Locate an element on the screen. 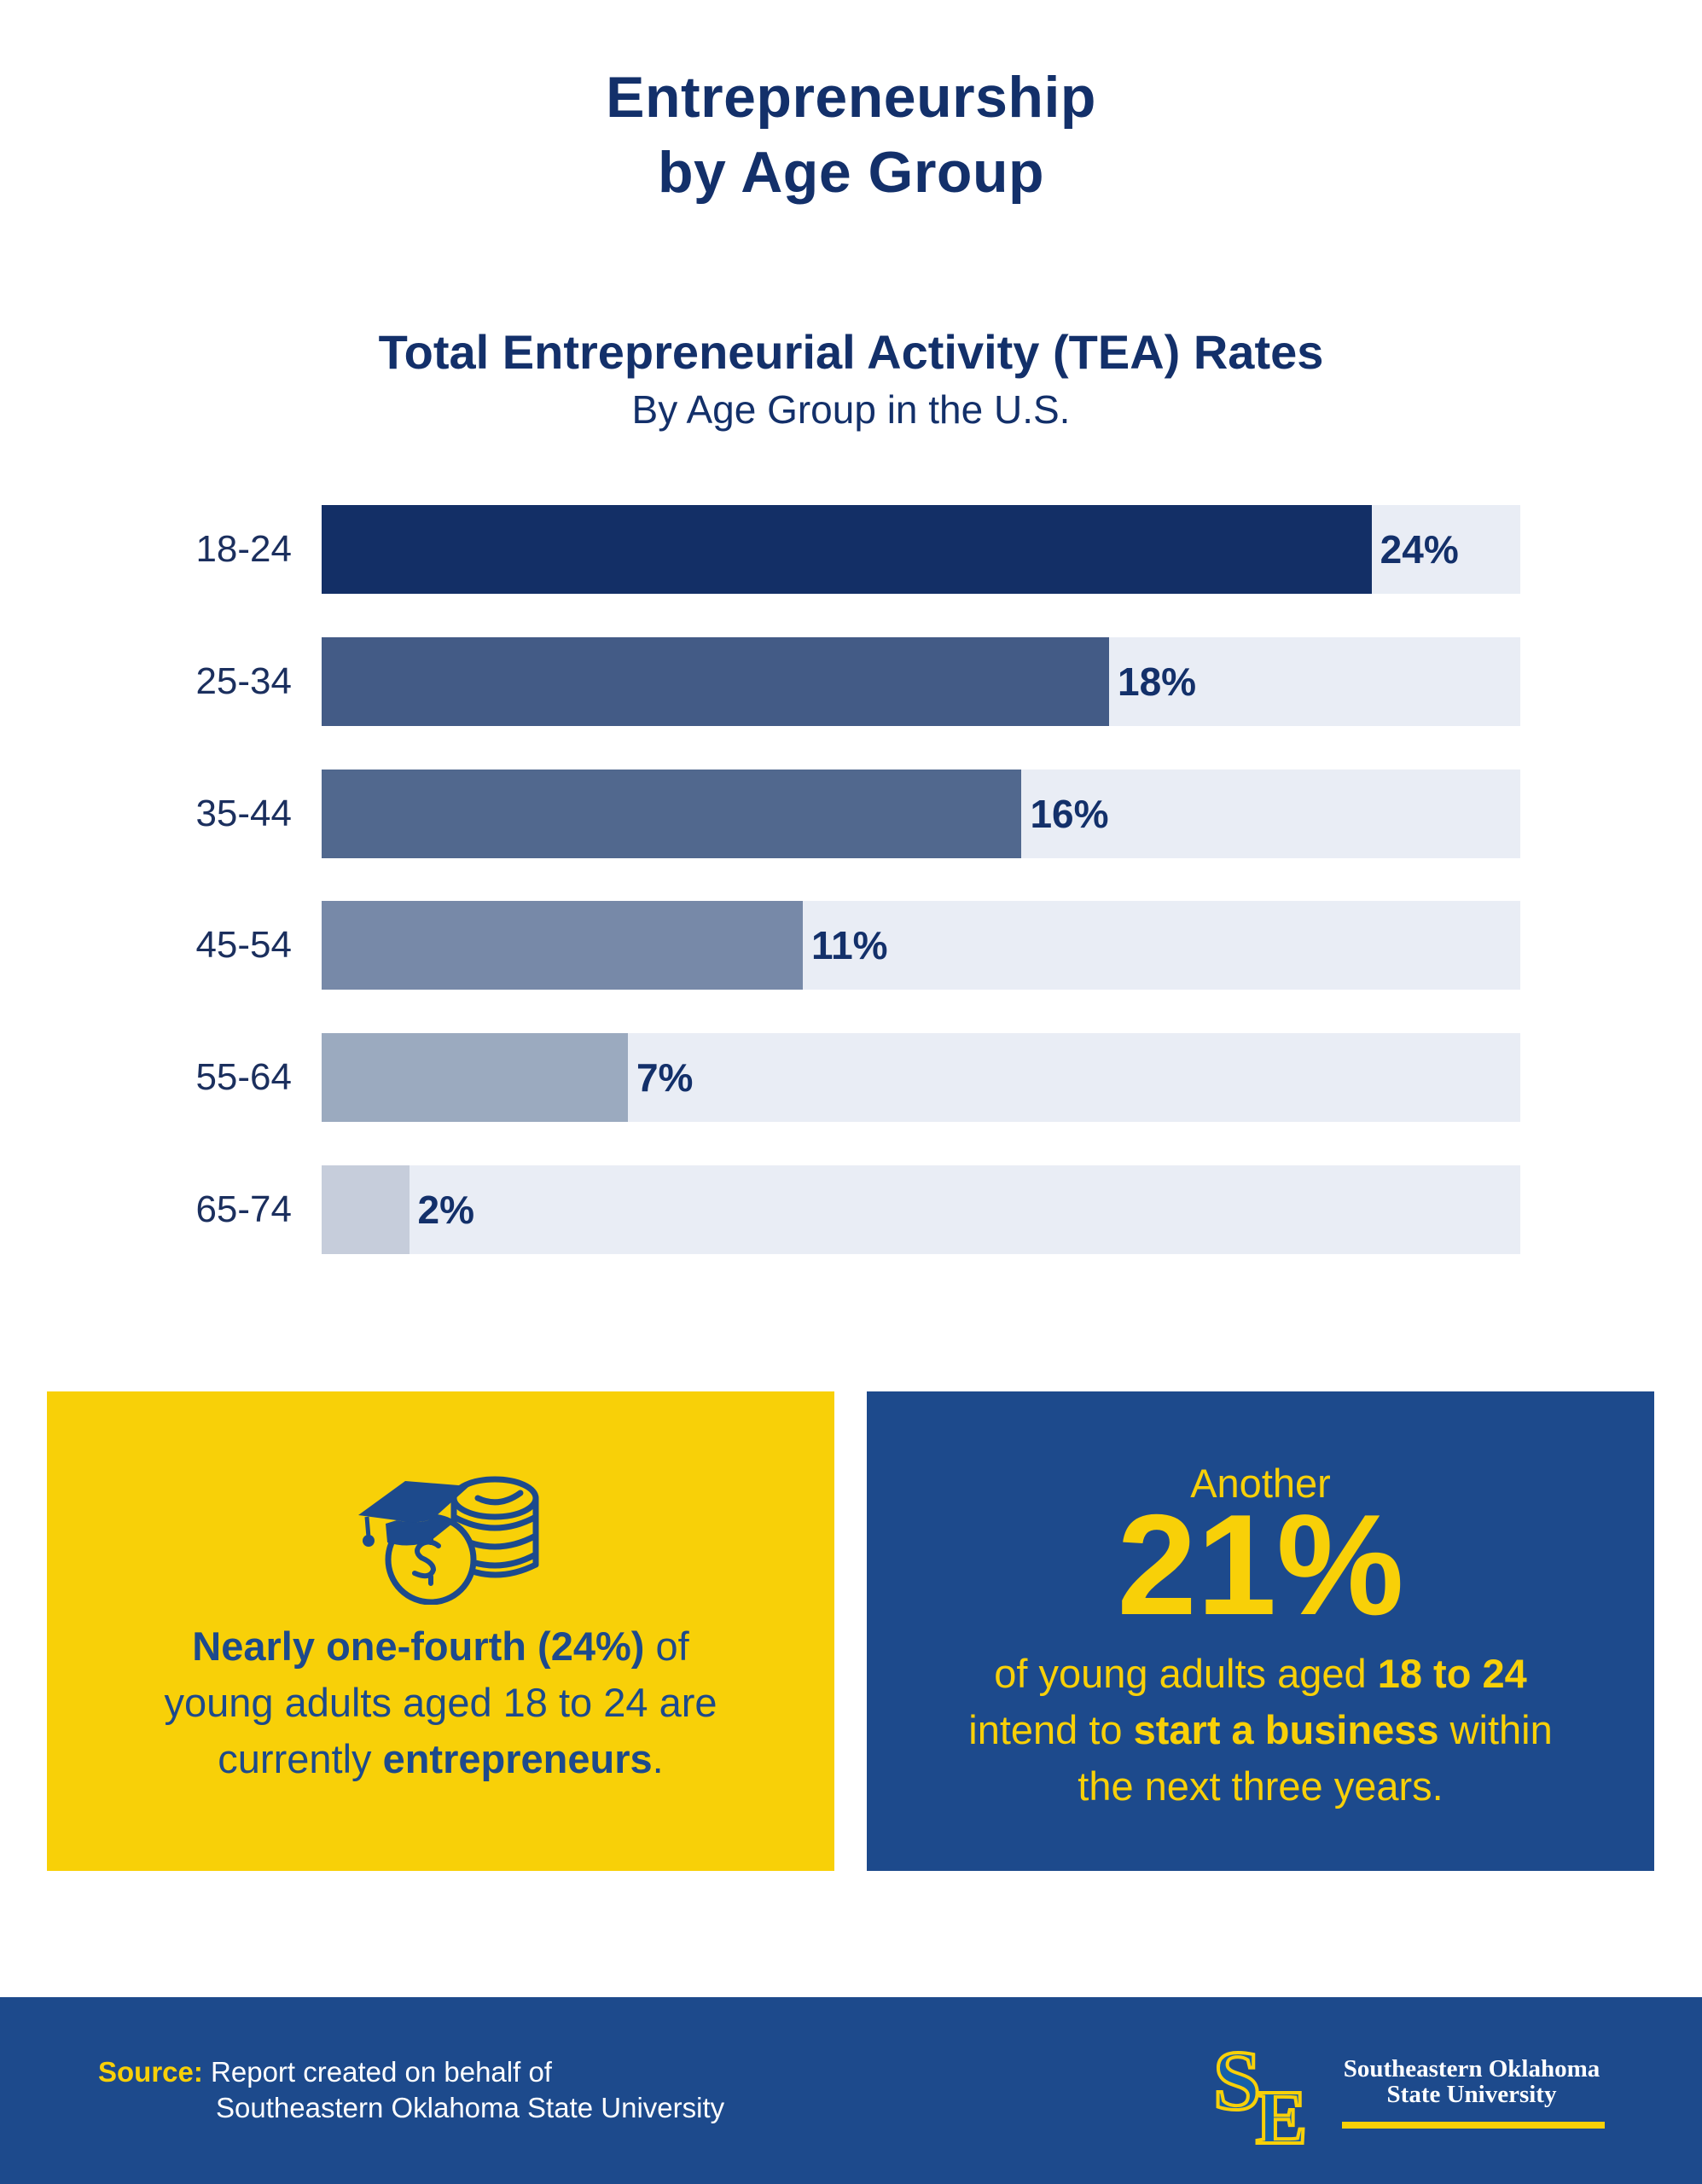 This screenshot has width=1702, height=2184. text-segment: young adults aged 18 to 24 are is located at coordinates (440, 1702).